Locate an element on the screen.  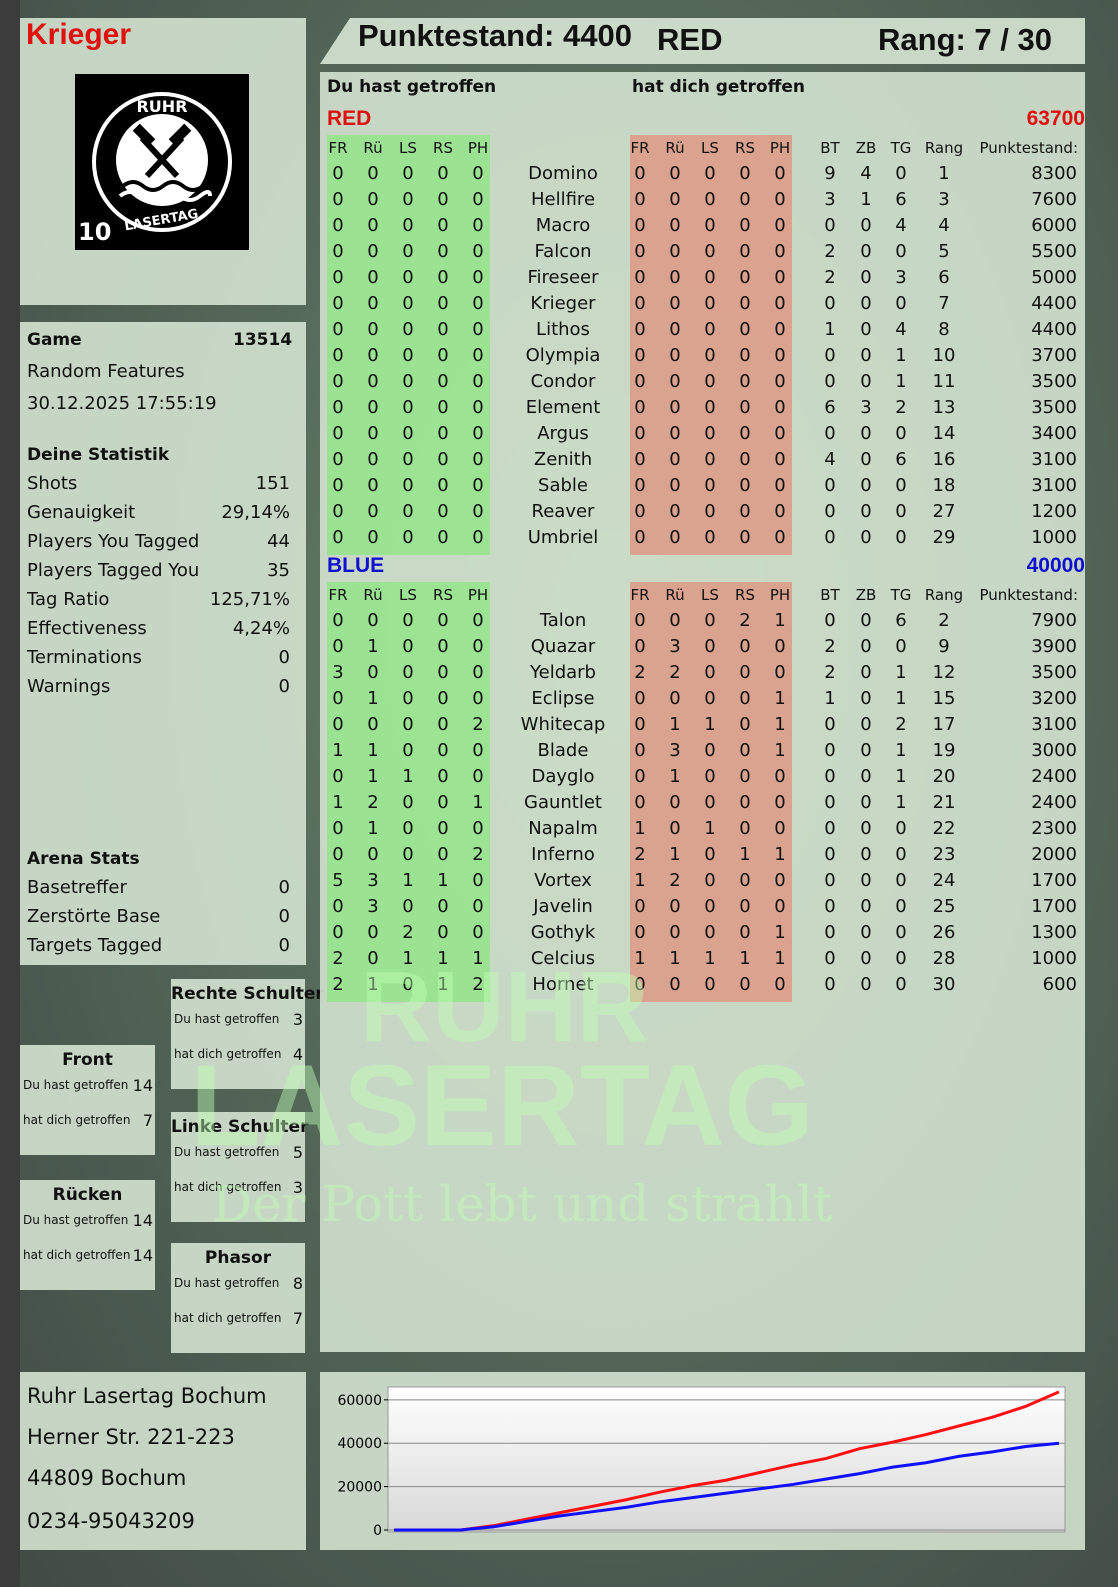
player-score: 4400 is located at coordinates (1054, 329).